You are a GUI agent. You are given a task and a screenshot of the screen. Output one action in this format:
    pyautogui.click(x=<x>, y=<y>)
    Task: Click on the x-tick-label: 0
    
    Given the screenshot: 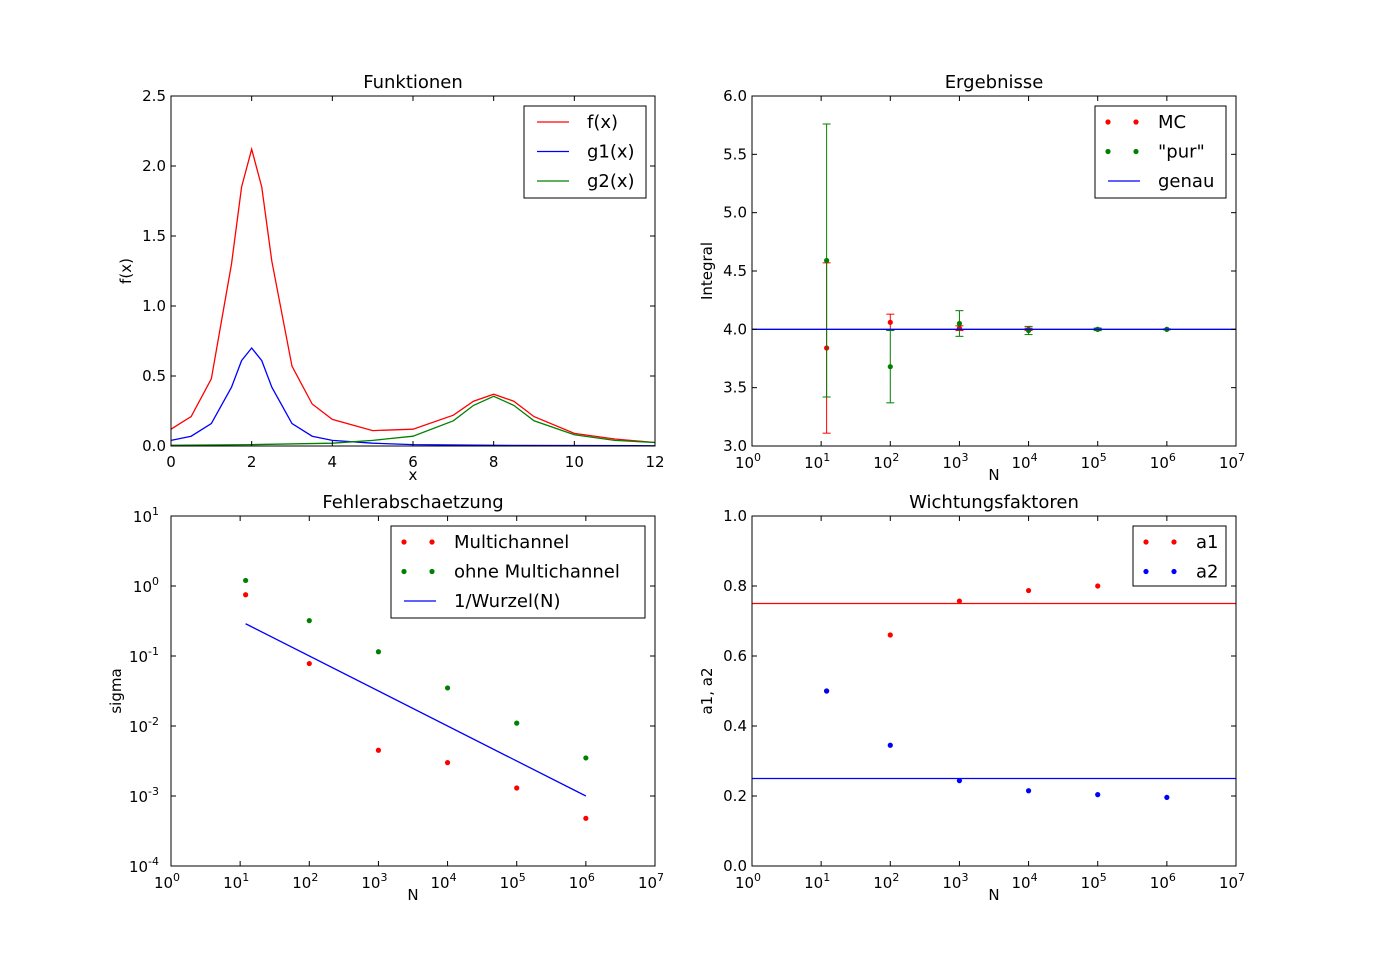 What is the action you would take?
    pyautogui.click(x=171, y=462)
    